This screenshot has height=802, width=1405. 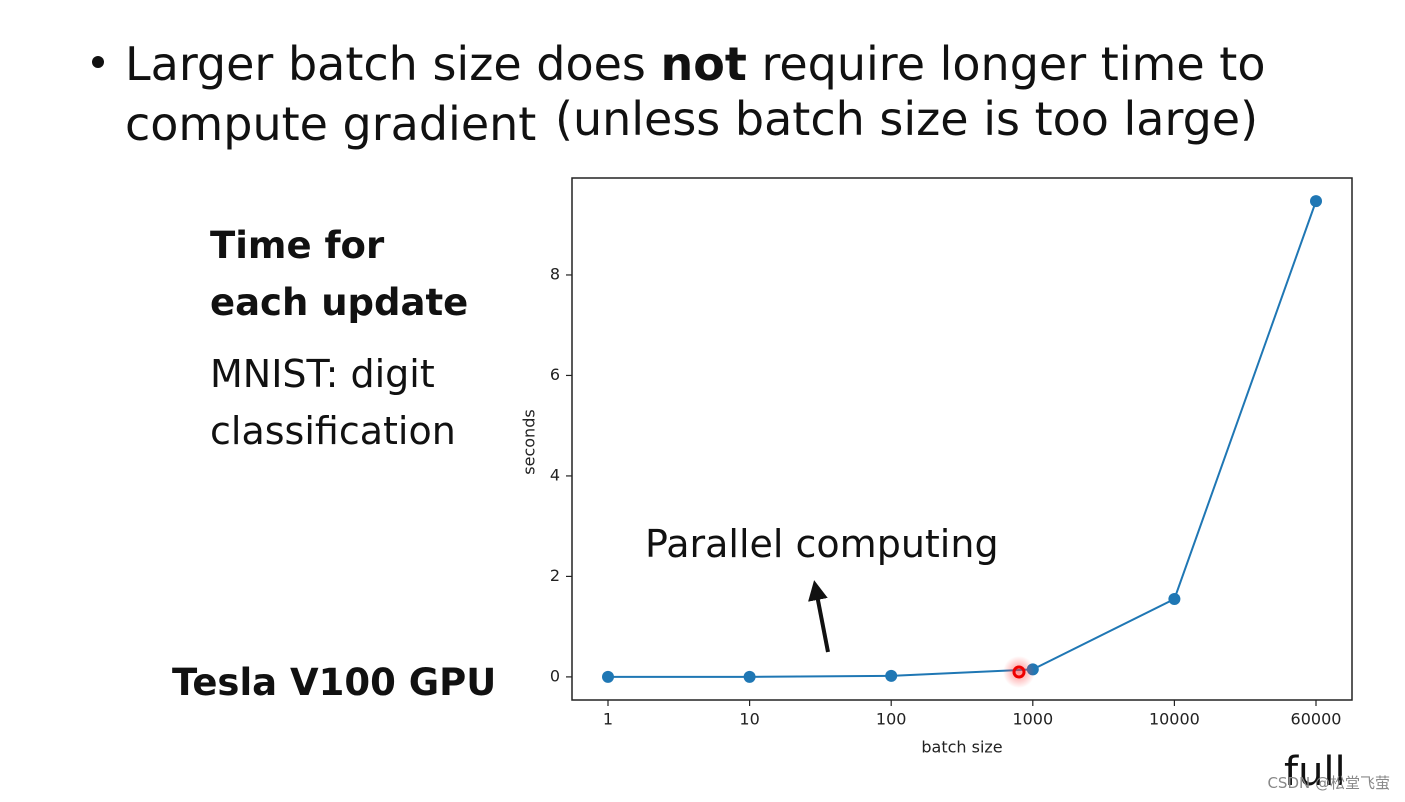 What do you see at coordinates (555, 273) in the screenshot?
I see `y-tick-label: 8` at bounding box center [555, 273].